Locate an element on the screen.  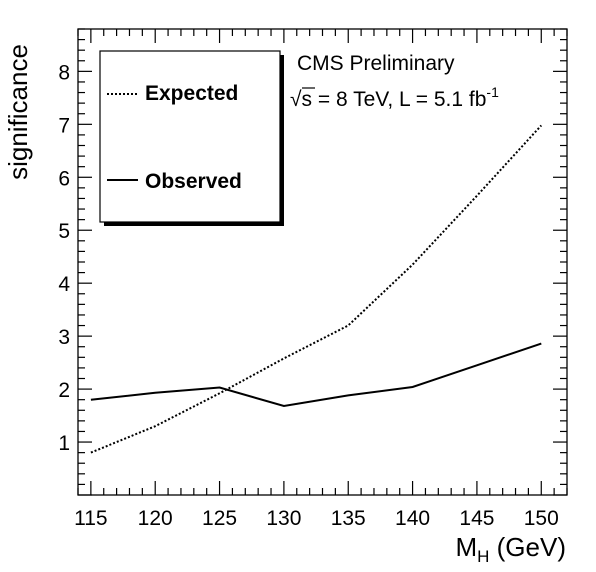
x-tick-label: 115 is located at coordinates (90, 518).